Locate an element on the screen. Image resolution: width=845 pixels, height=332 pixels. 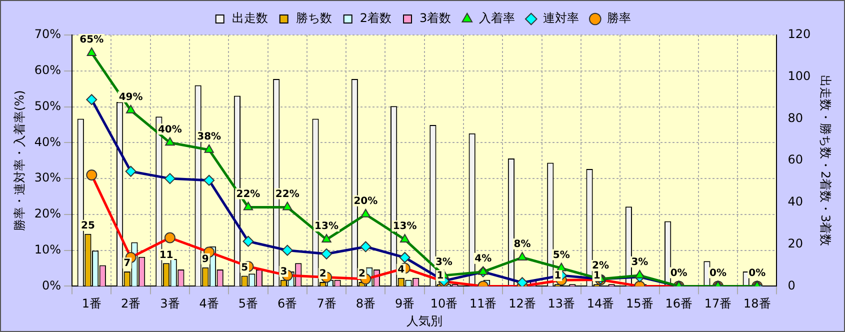
y2-tick-label: 0 is located at coordinates (792, 285).